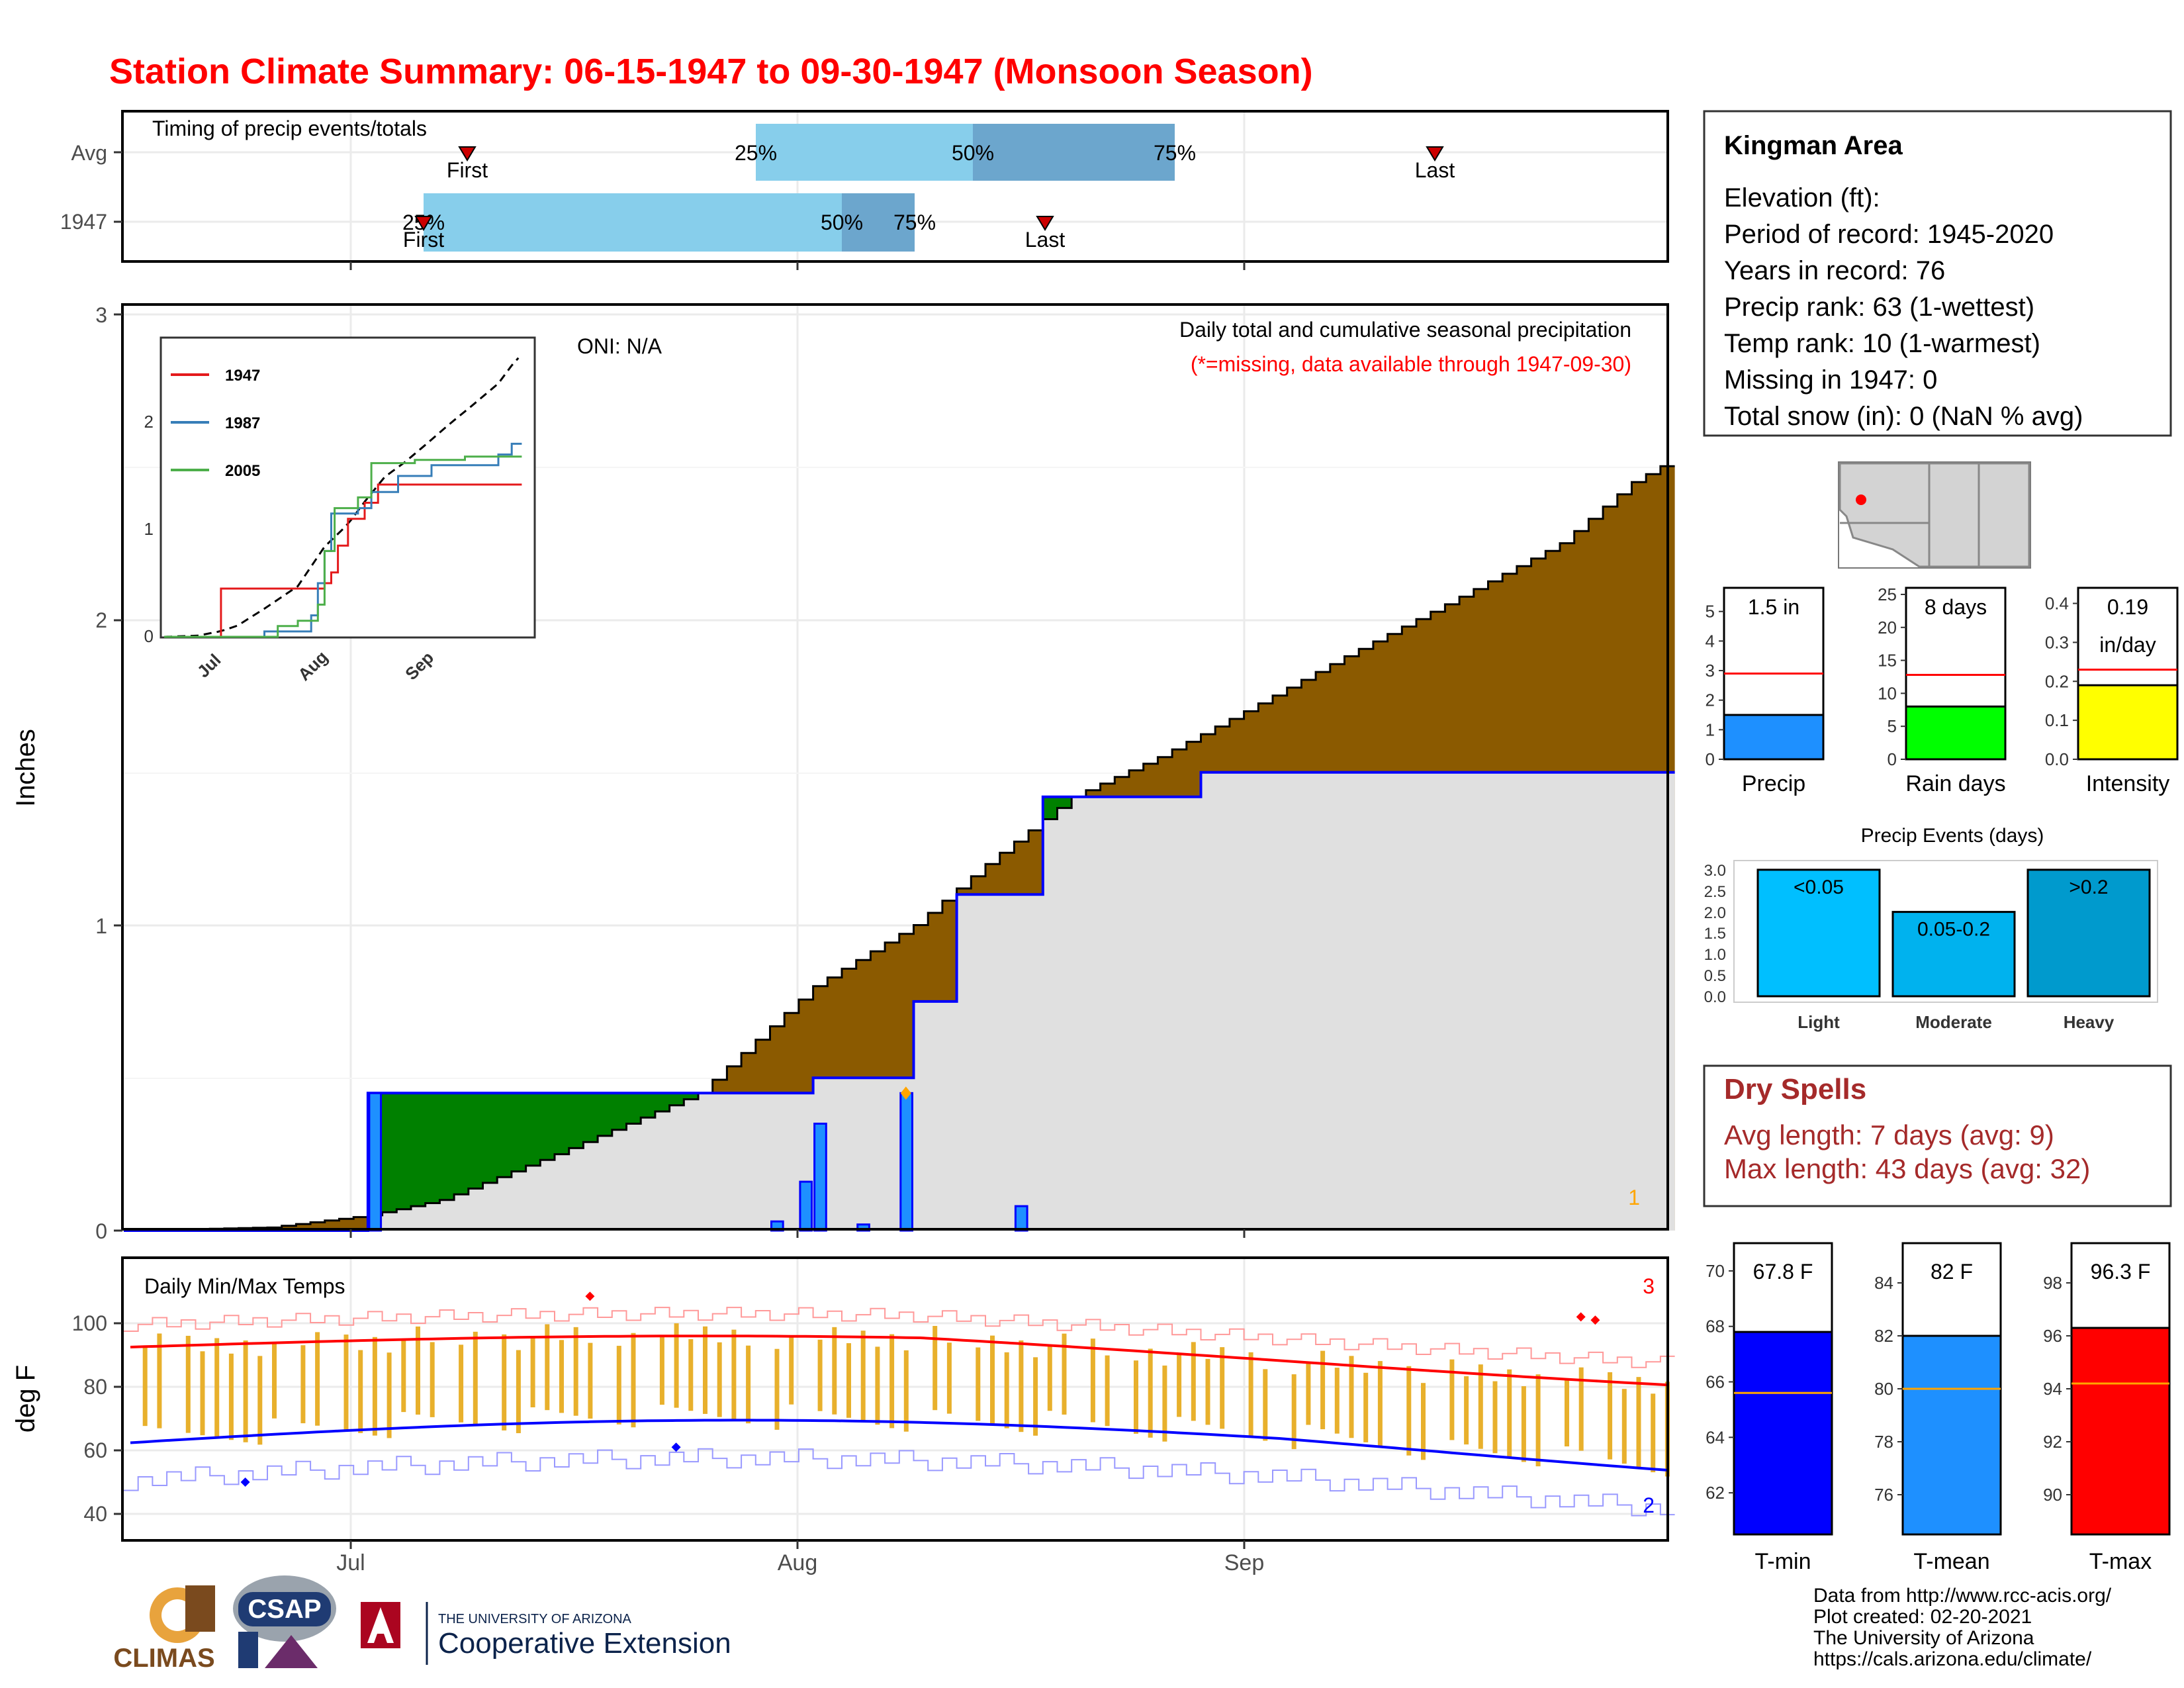 The width and height of the screenshot is (2184, 1688). Describe the element at coordinates (1892, 726) in the screenshot. I see `mini-bar-tick: 5` at that location.